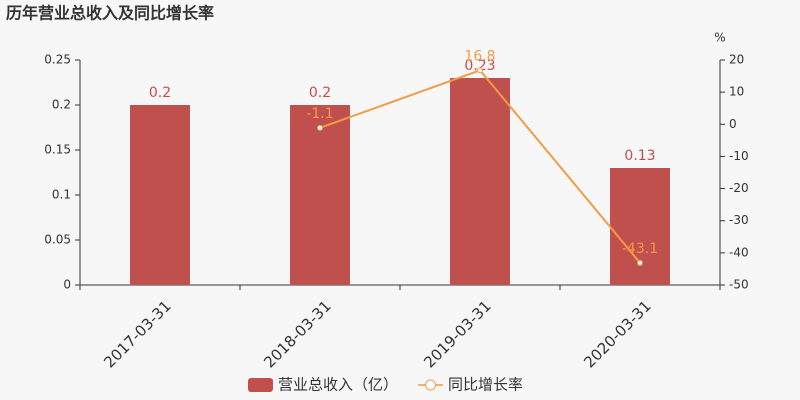  What do you see at coordinates (61, 105) in the screenshot?
I see `y-tick-label: 0.2` at bounding box center [61, 105].